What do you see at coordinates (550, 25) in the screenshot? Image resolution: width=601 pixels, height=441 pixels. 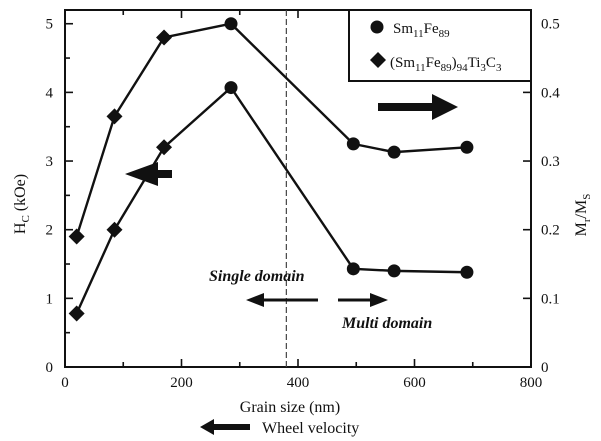 I see `y-right-tick-label: 0.5` at bounding box center [550, 25].